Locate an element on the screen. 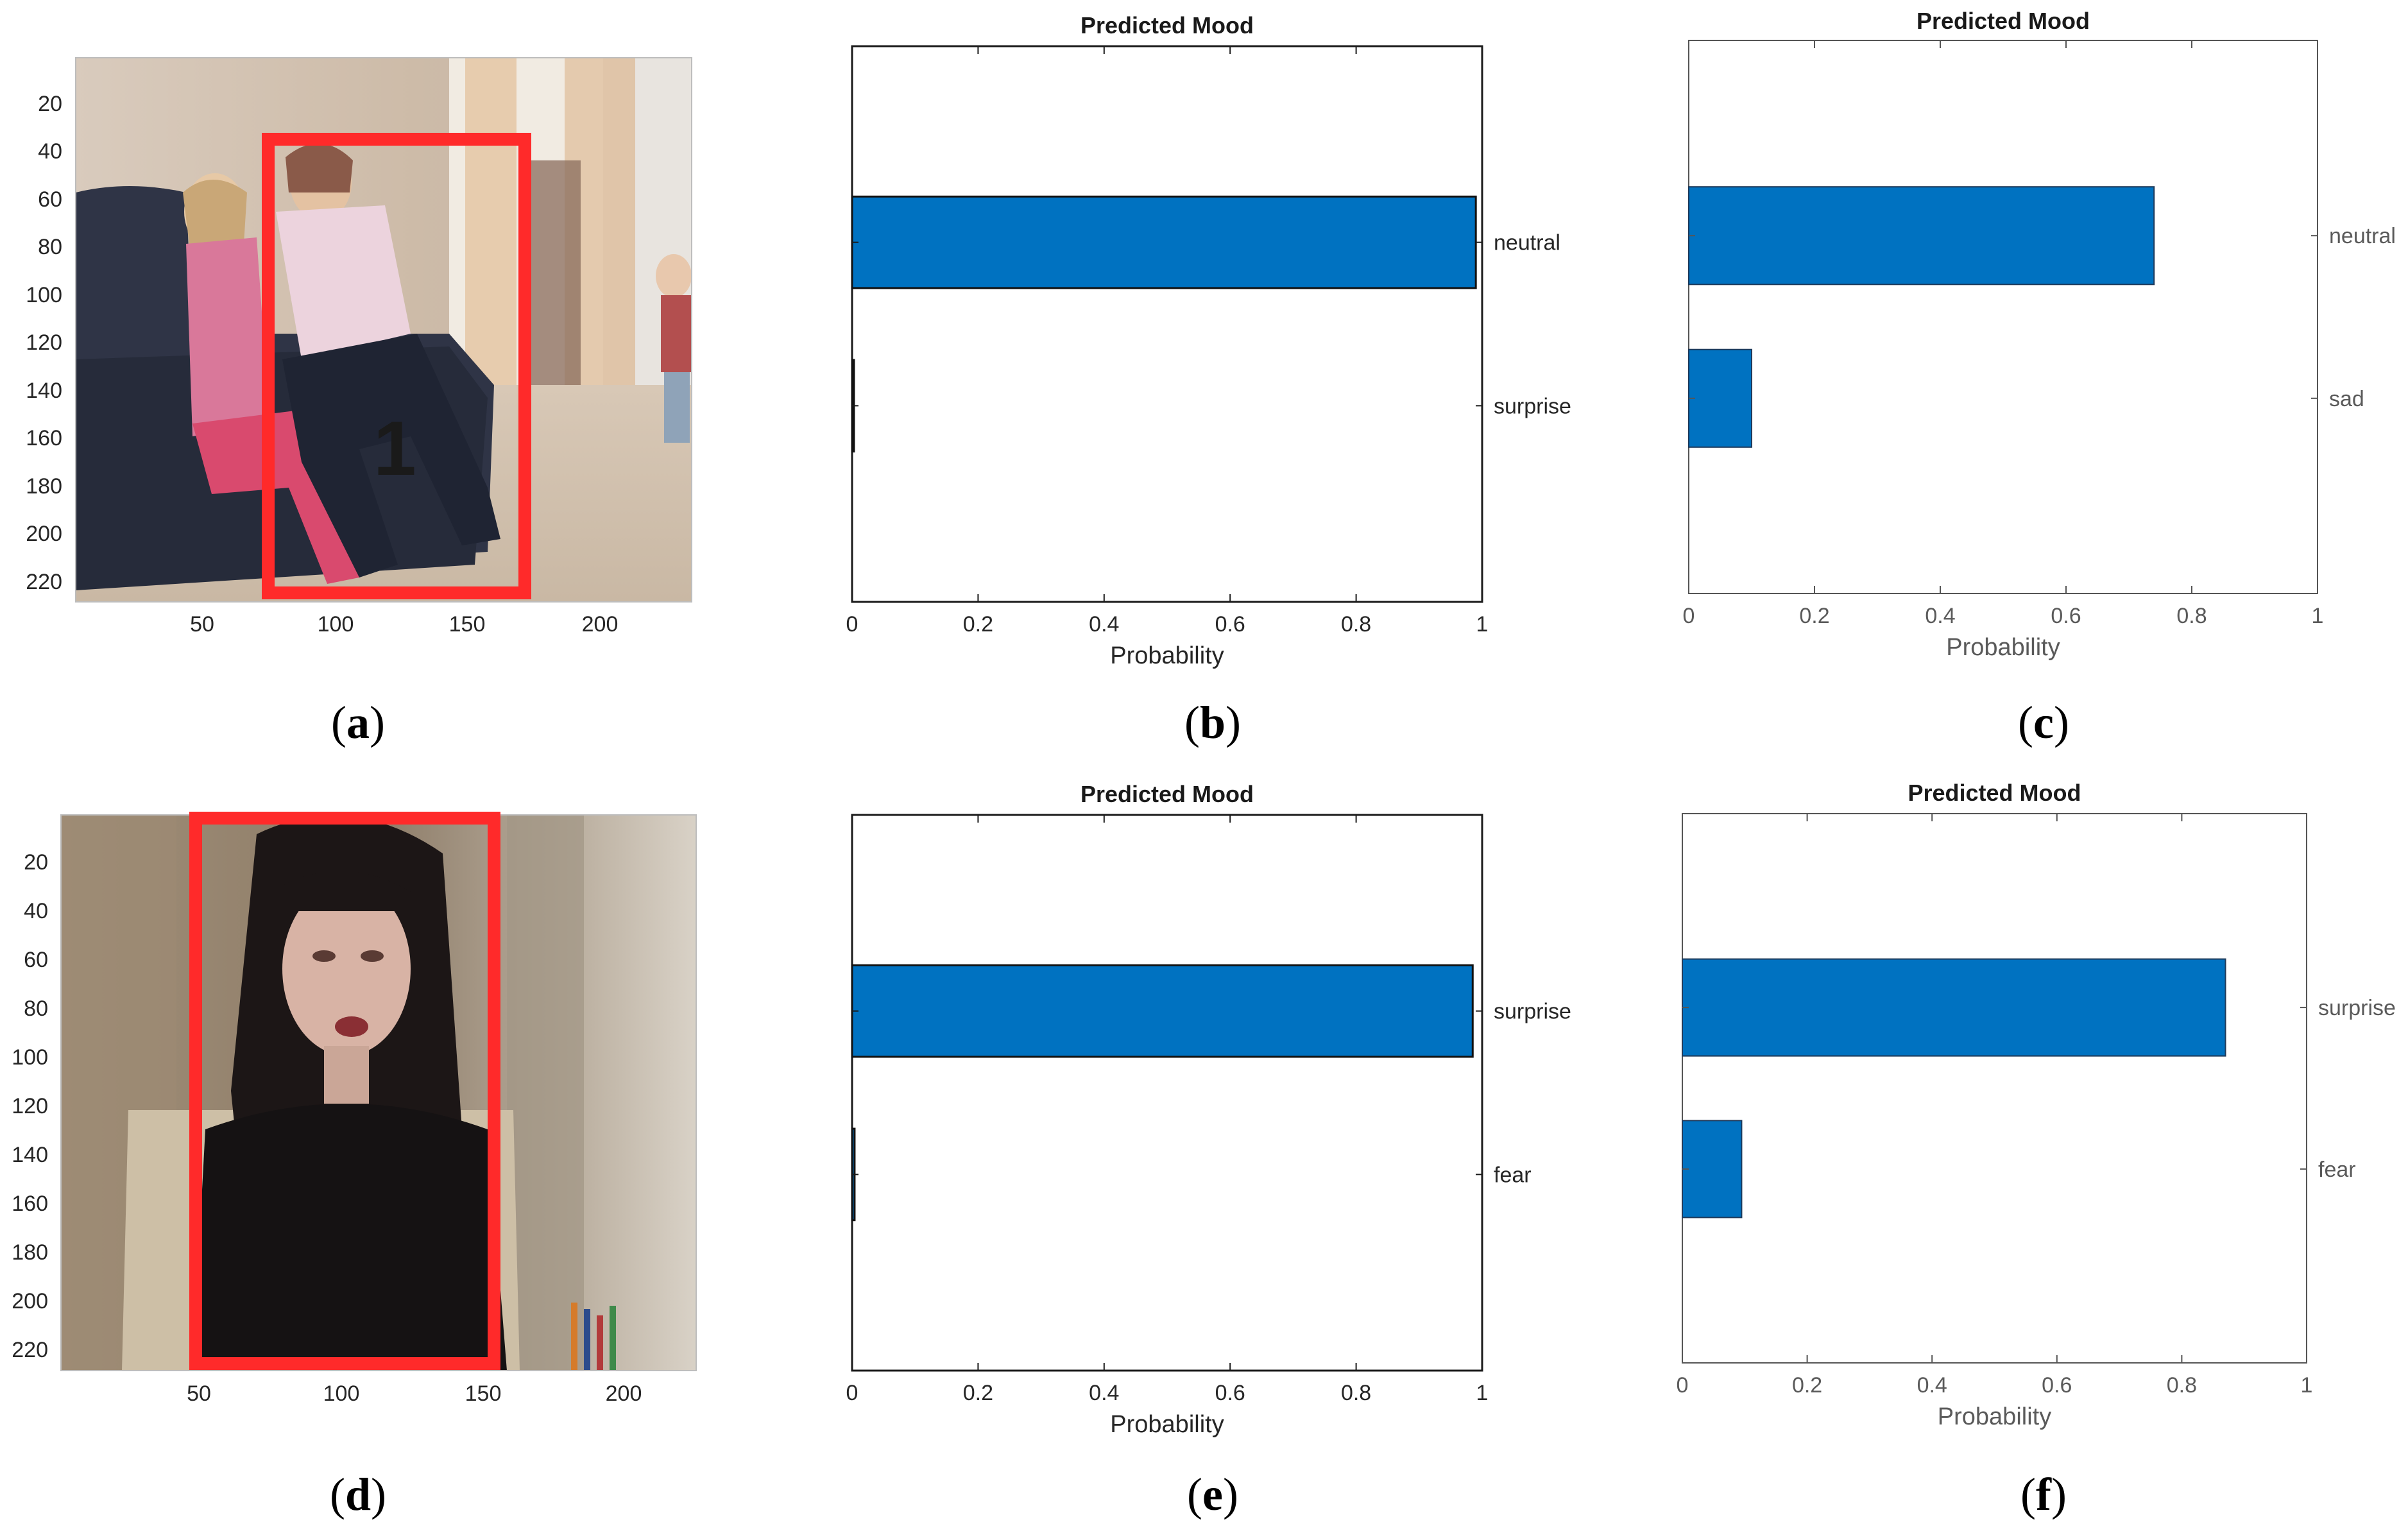 This screenshot has width=2408, height=1531. panel-label-c: (c) is located at coordinates (2043, 722).